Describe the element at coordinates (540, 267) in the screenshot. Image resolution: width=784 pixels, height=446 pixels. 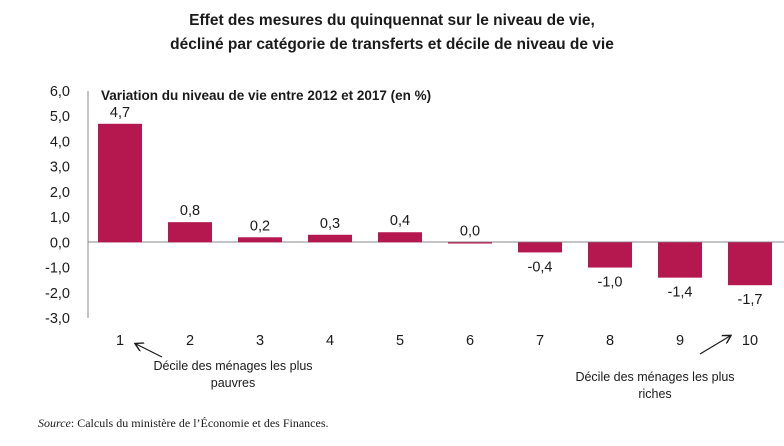
I see `data-label: -0,4` at that location.